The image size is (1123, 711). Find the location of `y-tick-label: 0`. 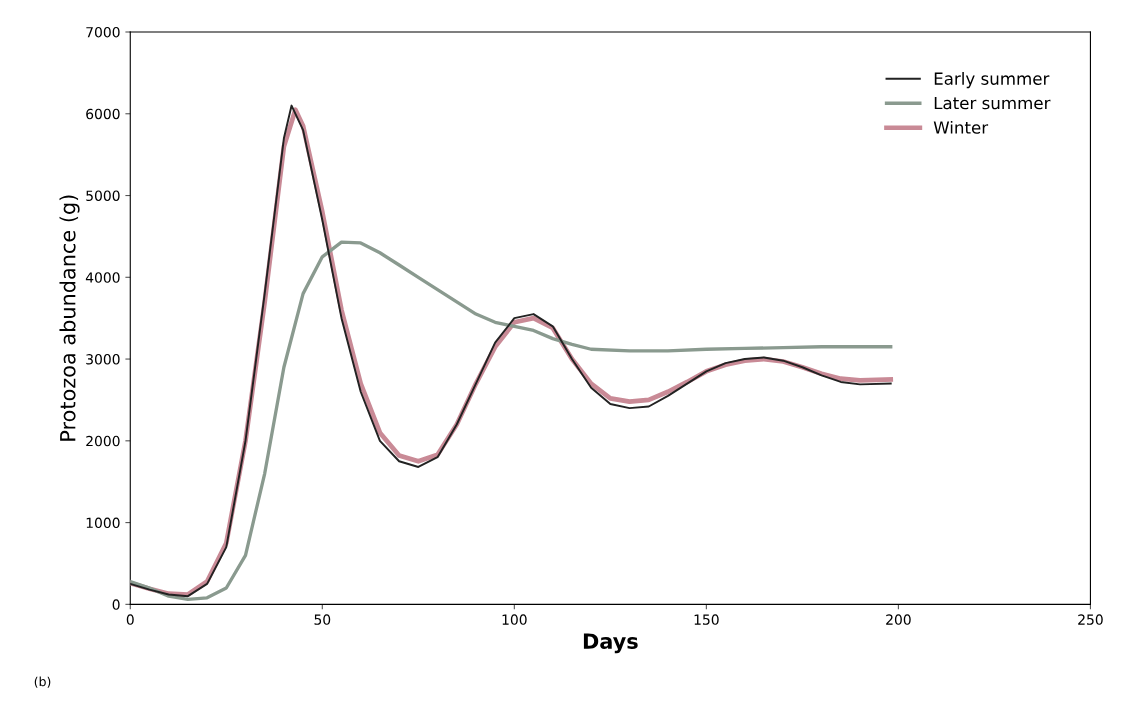

y-tick-label: 0 is located at coordinates (116, 604).